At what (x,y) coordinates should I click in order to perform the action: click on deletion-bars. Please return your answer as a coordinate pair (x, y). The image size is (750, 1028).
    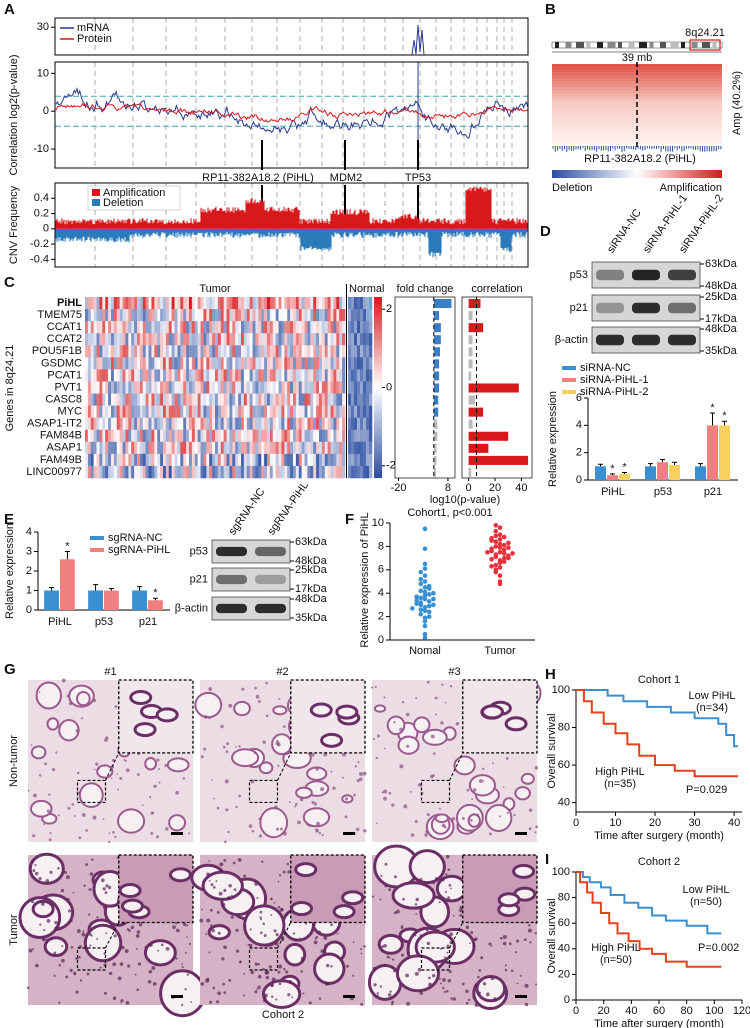
    Looking at the image, I should click on (291, 243).